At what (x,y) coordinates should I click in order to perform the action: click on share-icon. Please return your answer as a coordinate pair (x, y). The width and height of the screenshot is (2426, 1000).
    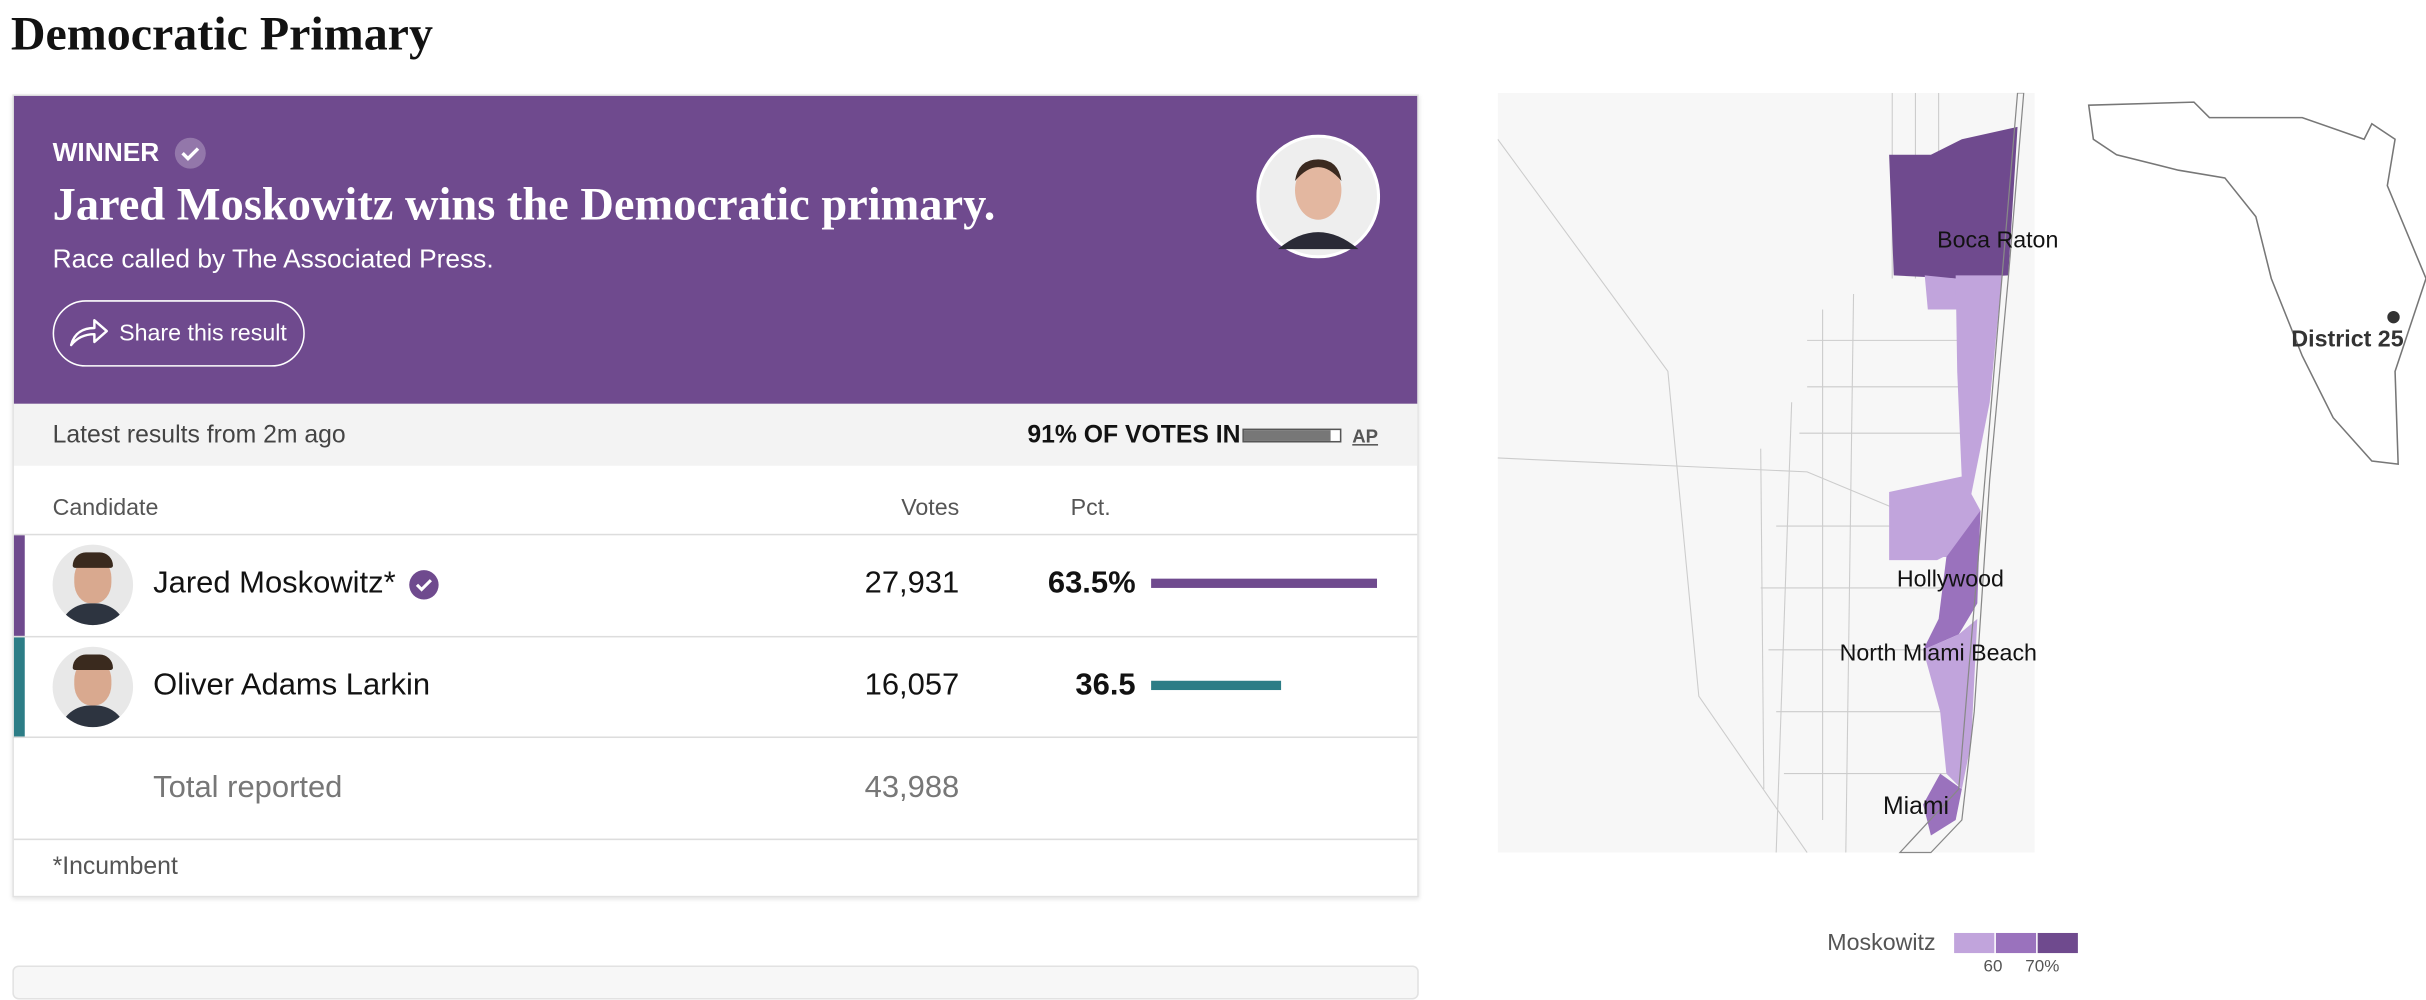
    Looking at the image, I should click on (88, 333).